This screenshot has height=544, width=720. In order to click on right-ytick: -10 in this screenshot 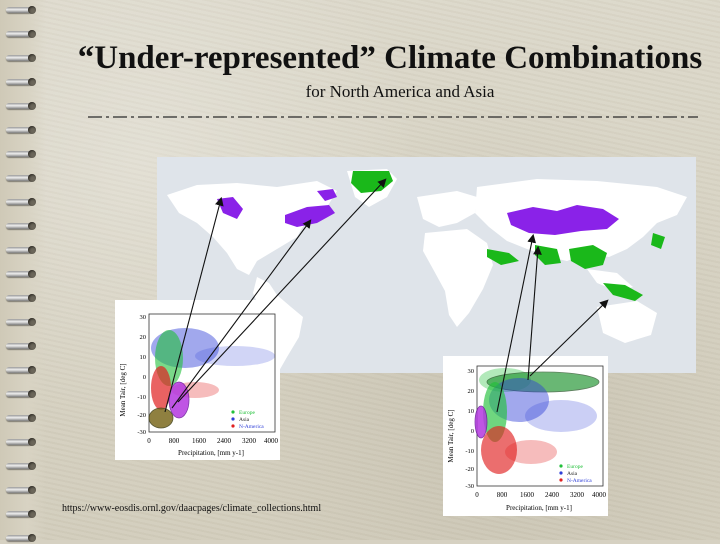, I will do `click(469, 451)`.